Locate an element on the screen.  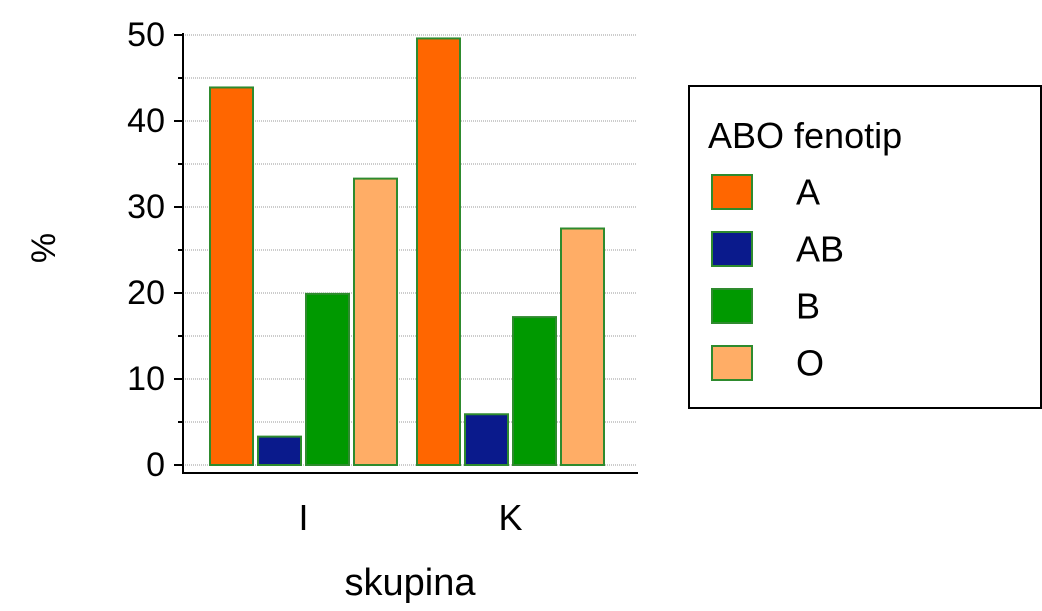
bar-I-O is located at coordinates (375, 321).